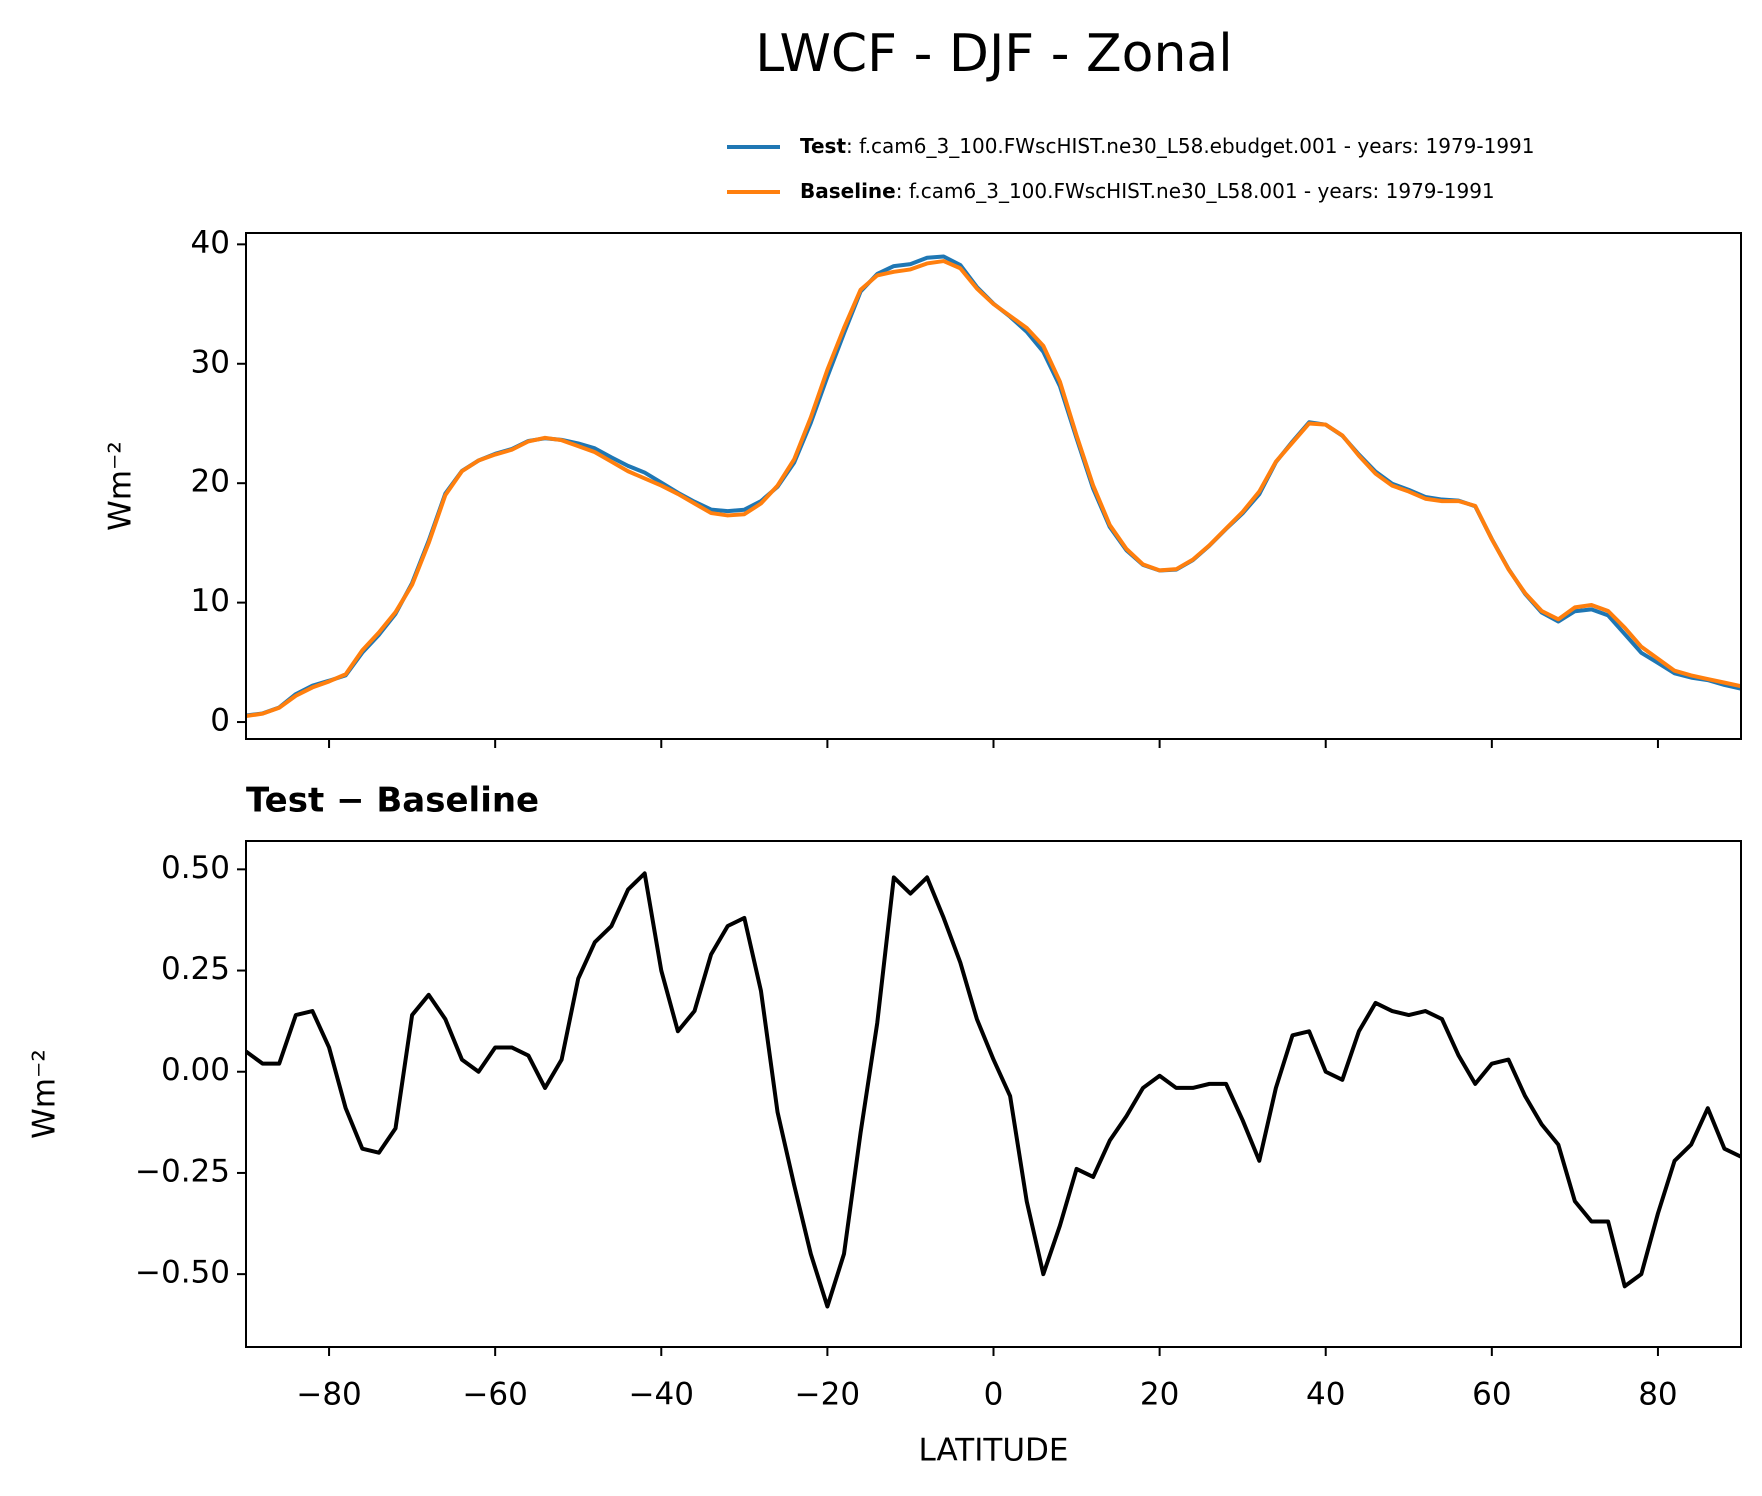 This screenshot has height=1496, width=1762. I want to click on axes-title: Test − Baseline, so click(392, 801).